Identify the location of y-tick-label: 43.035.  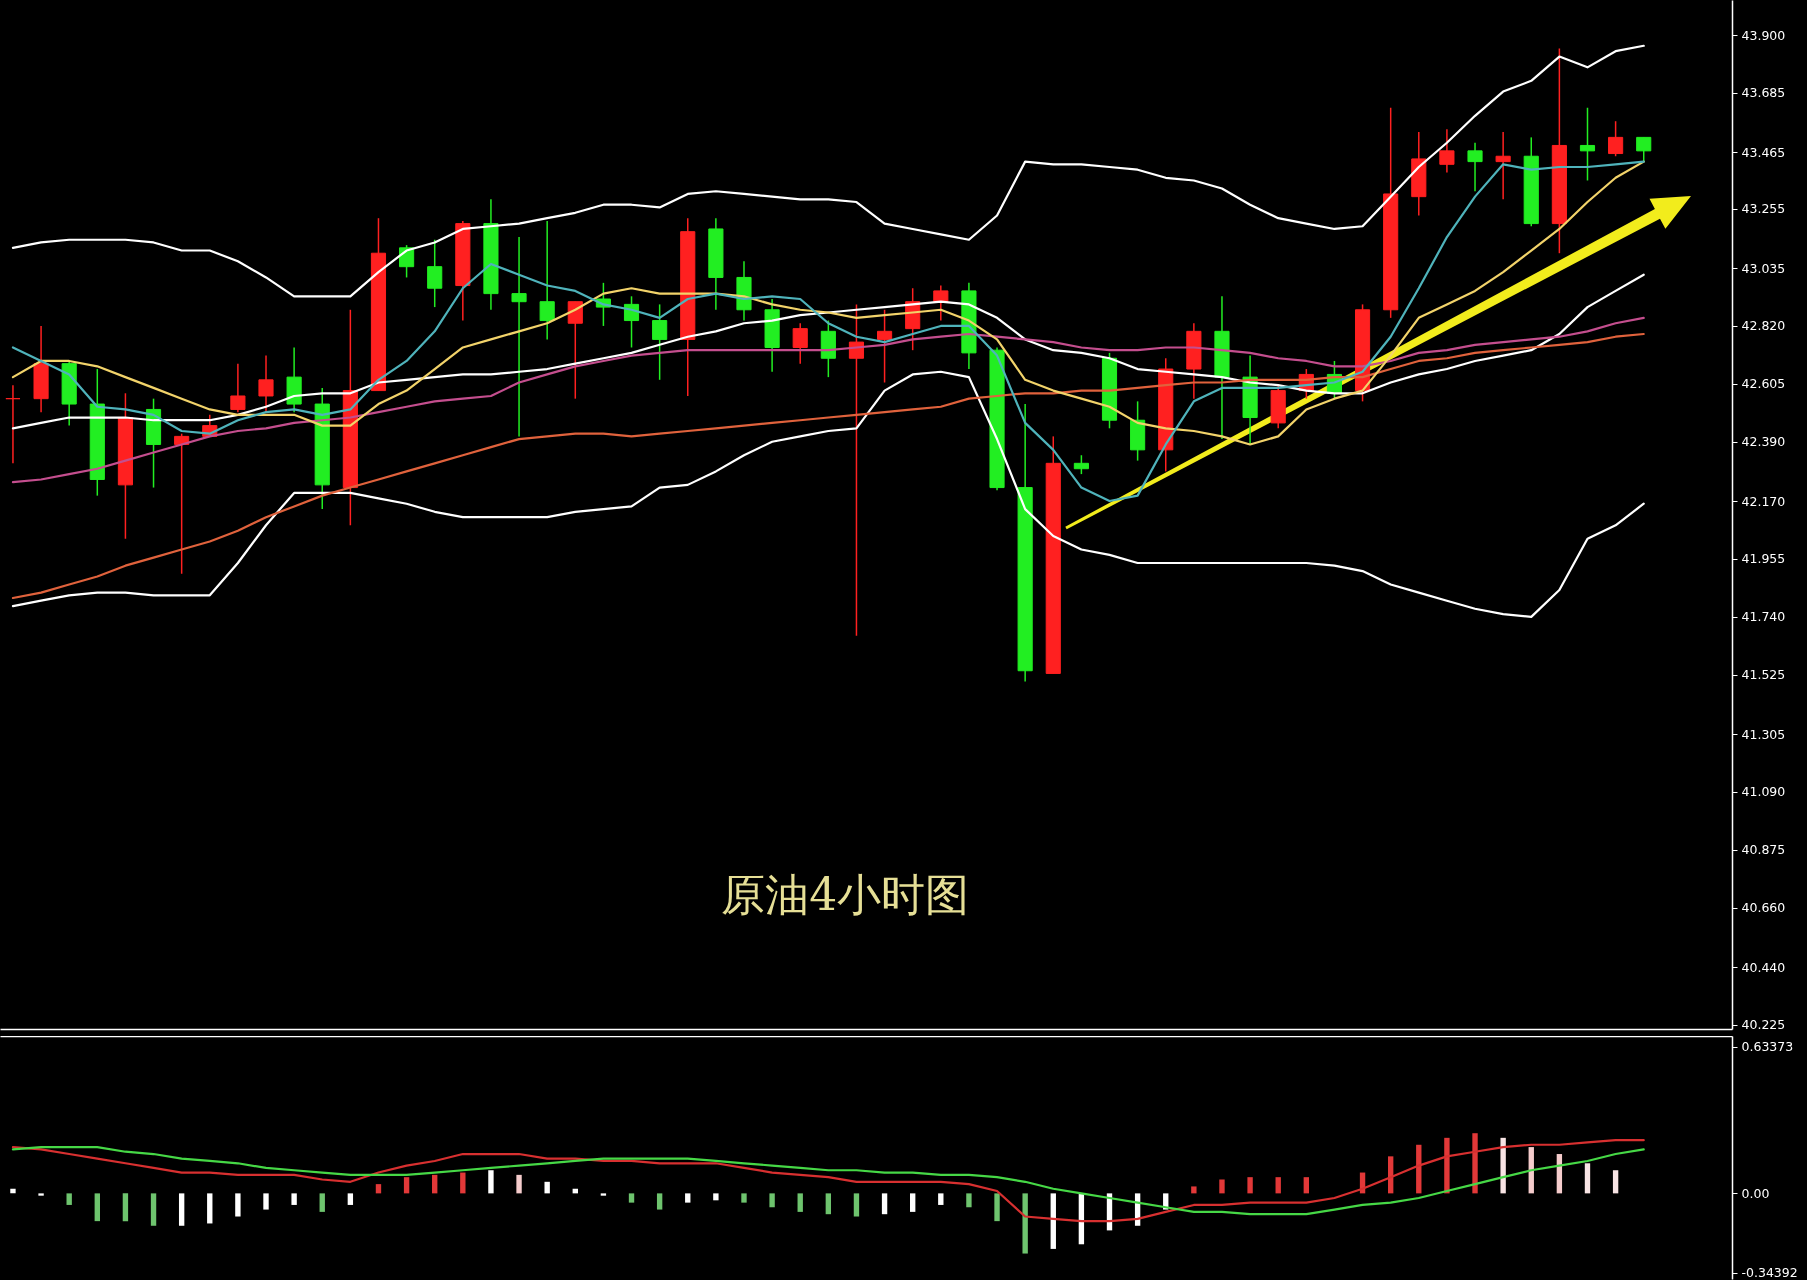
(1763, 268).